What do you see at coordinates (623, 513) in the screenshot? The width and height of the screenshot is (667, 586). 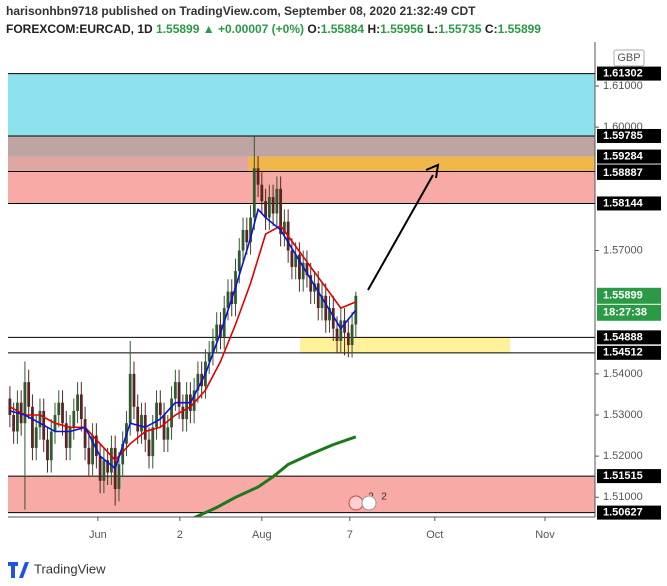 I see `level-label: 1.50627` at bounding box center [623, 513].